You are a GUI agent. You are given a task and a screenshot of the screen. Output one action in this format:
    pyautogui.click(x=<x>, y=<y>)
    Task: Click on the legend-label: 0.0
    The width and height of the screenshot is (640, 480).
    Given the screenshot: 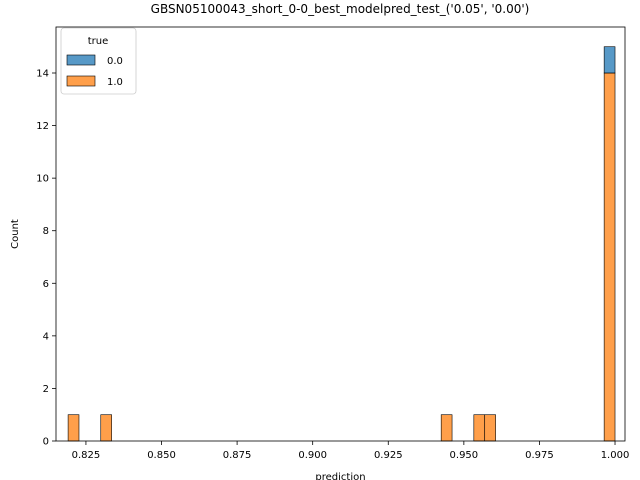 What is the action you would take?
    pyautogui.click(x=115, y=61)
    